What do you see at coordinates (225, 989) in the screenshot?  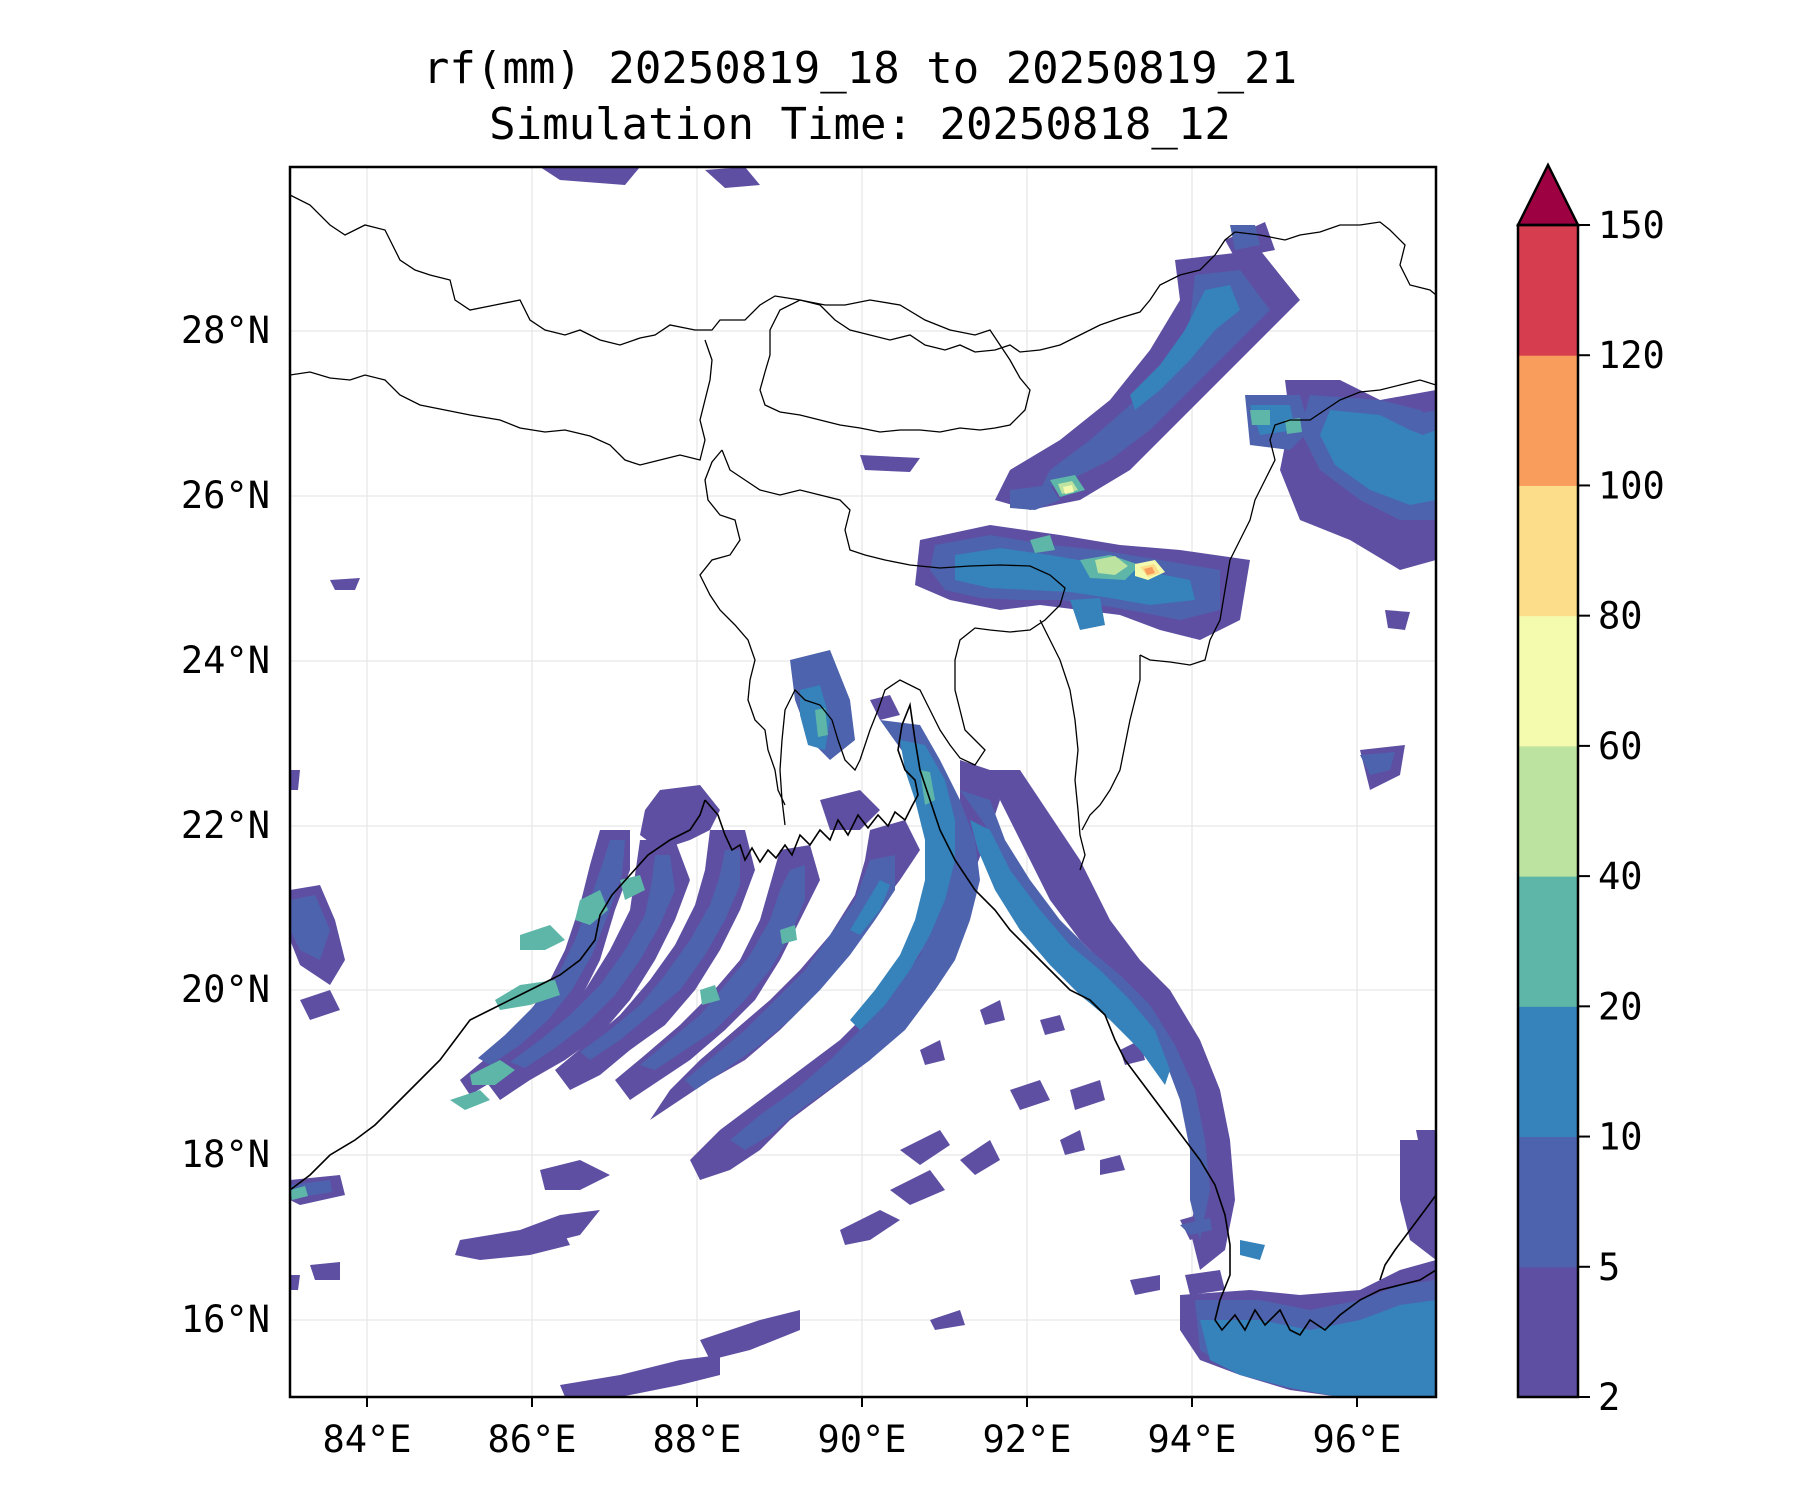 I see `lat-label: 20°N` at bounding box center [225, 989].